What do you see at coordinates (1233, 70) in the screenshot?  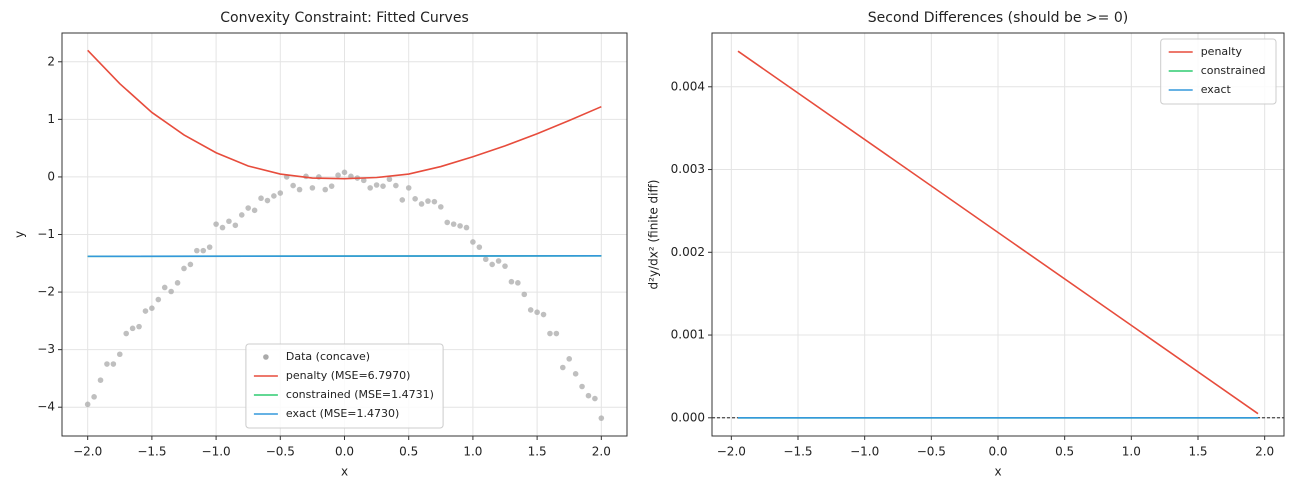 I see `legend-label: constrained` at bounding box center [1233, 70].